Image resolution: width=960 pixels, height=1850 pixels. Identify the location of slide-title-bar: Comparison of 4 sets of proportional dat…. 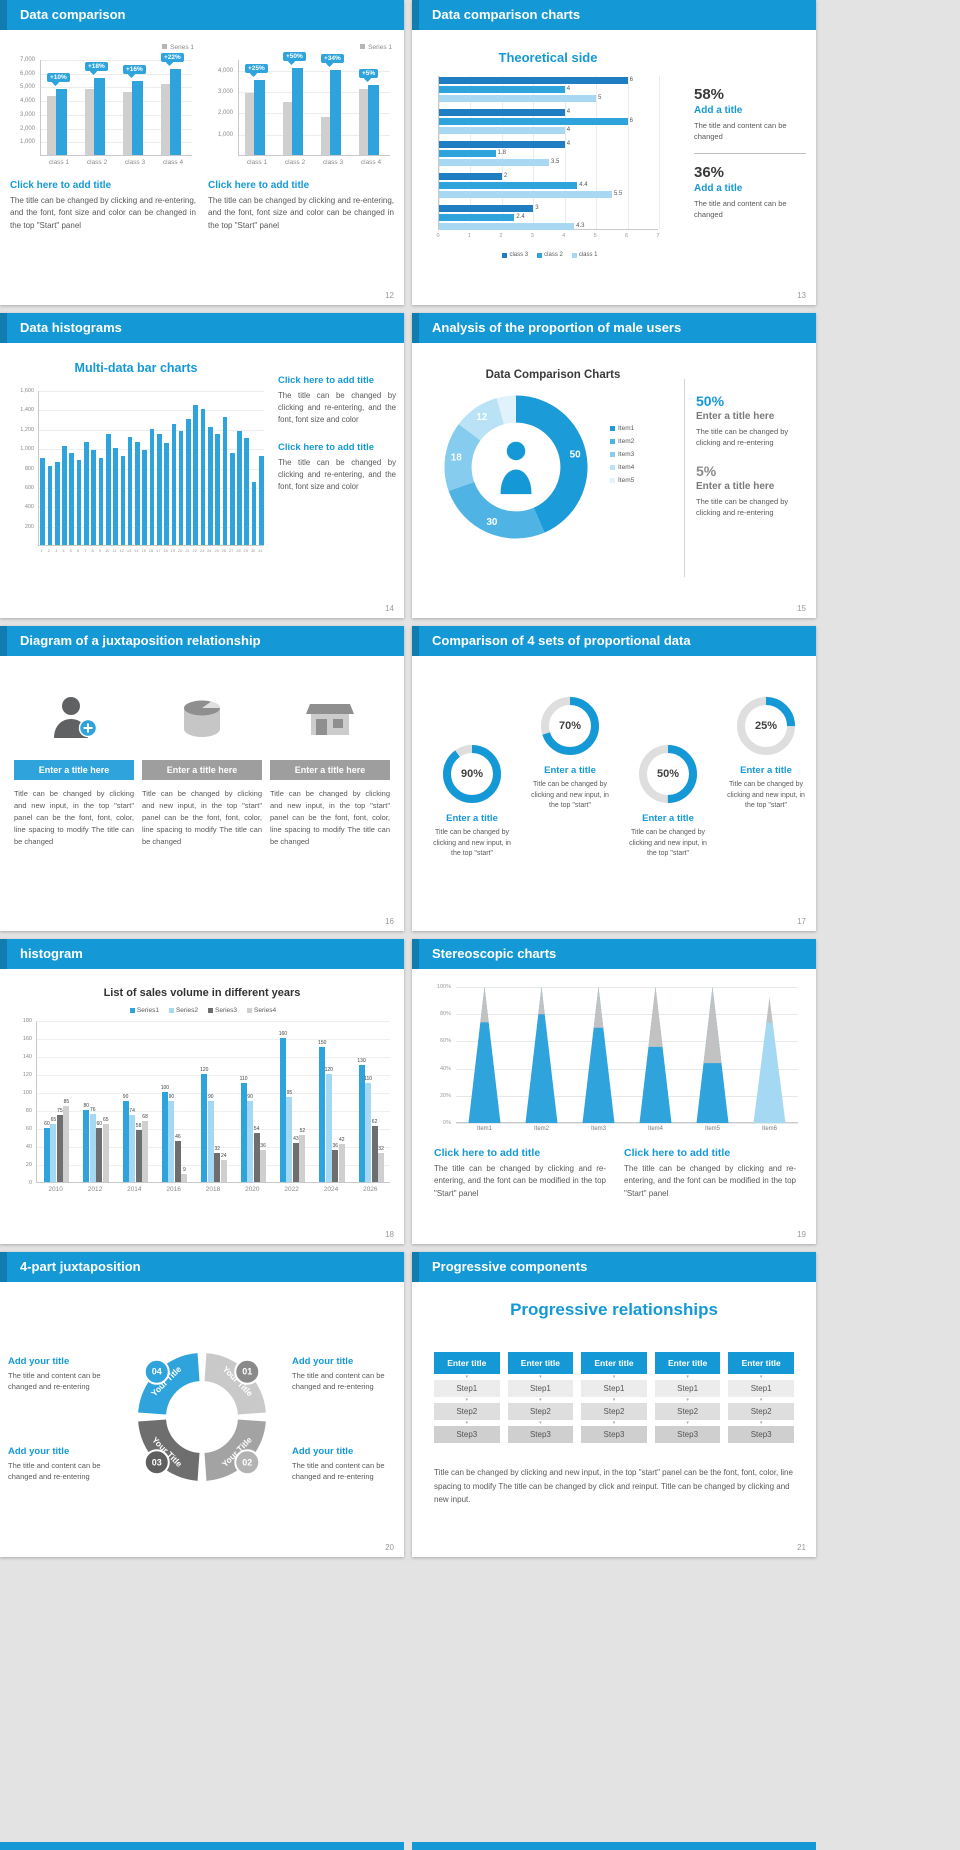
(614, 641).